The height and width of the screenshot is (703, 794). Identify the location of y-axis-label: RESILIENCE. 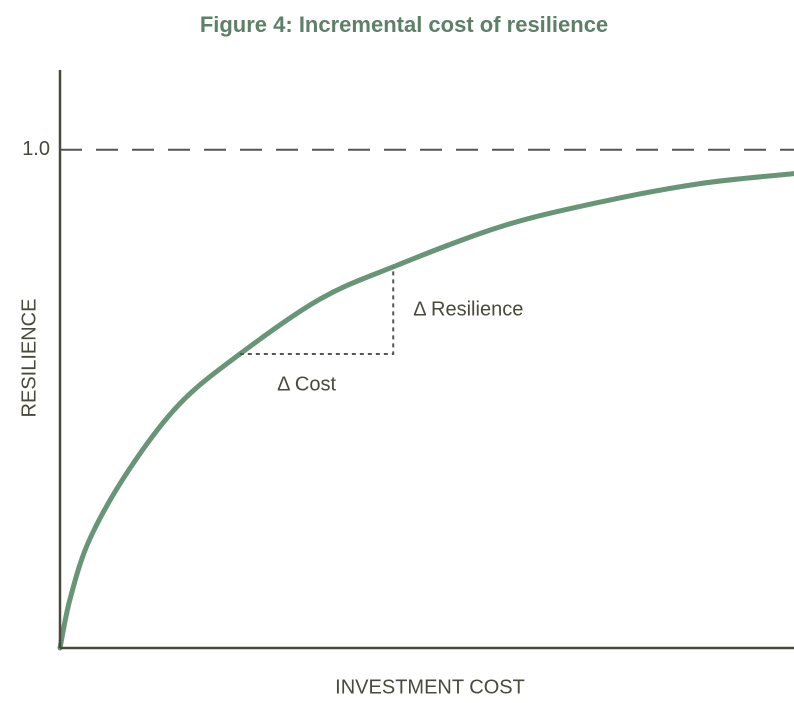
(29, 358).